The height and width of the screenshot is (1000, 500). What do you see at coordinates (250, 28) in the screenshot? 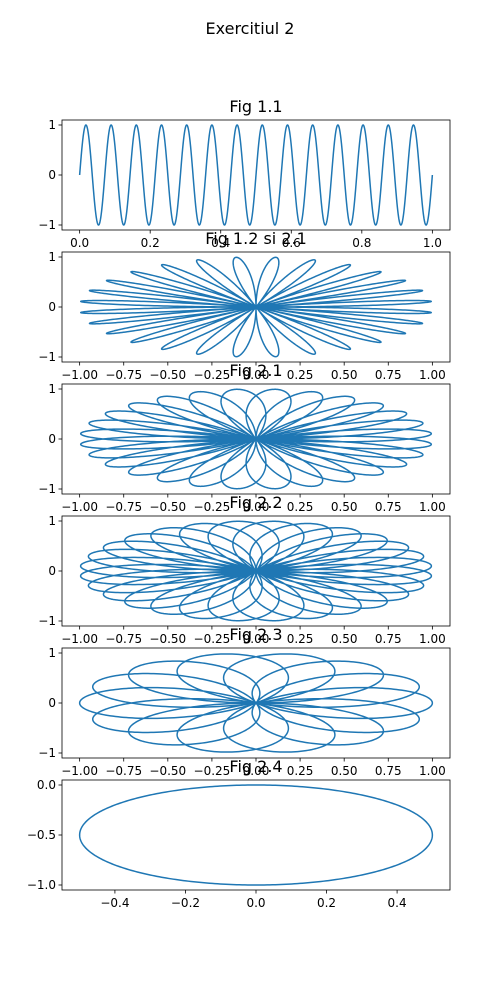
I see `figure-title: Exercitiul 2` at bounding box center [250, 28].